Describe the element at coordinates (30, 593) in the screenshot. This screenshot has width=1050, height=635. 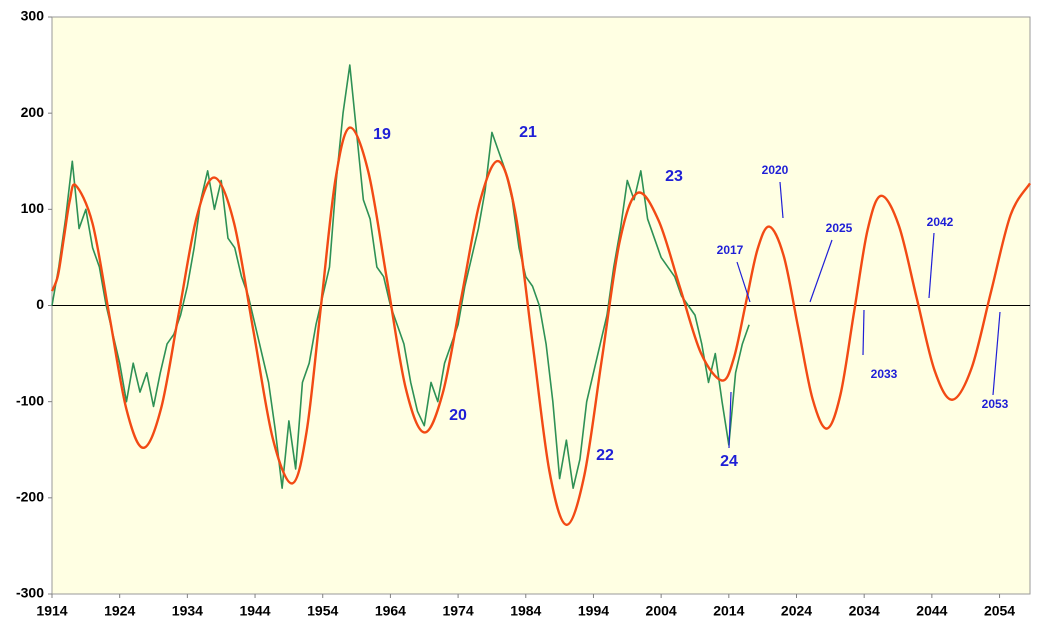
I see `y-tick-label: -300` at that location.